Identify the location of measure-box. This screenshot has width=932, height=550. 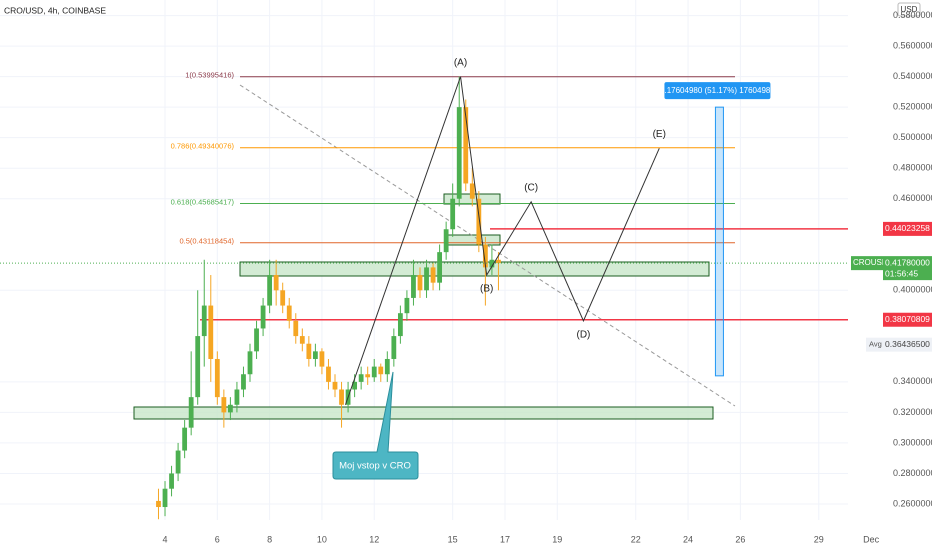
(717, 91).